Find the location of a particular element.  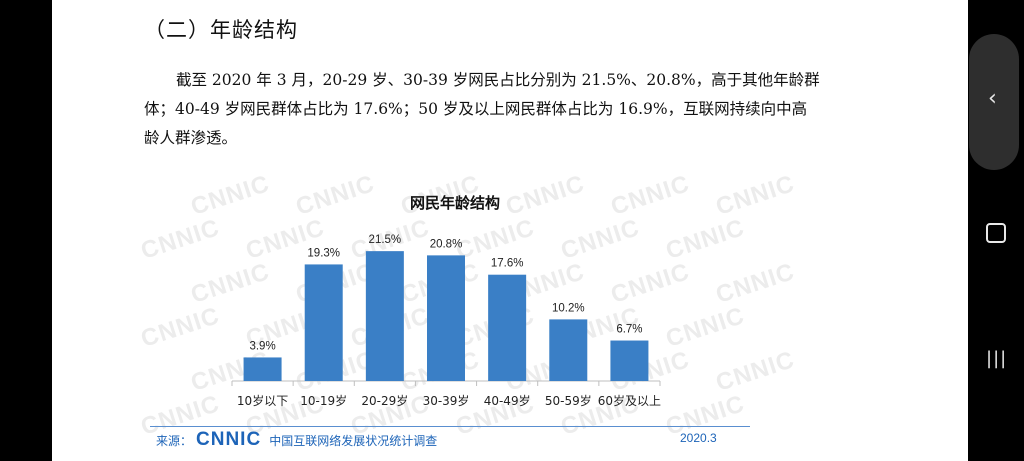

bar-value-label: 19.3% is located at coordinates (323, 253).